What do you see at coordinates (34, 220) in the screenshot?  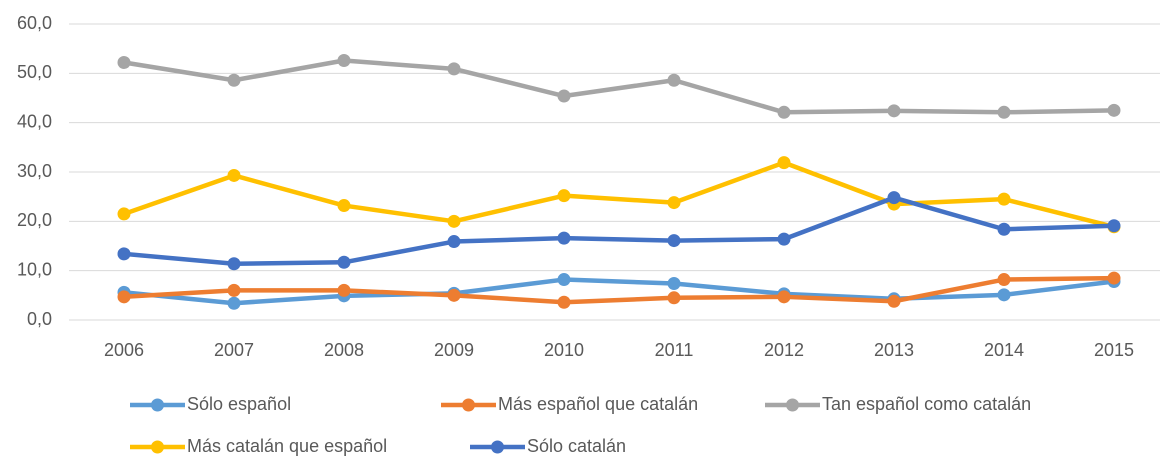 I see `y-tick-label: 20,0` at bounding box center [34, 220].